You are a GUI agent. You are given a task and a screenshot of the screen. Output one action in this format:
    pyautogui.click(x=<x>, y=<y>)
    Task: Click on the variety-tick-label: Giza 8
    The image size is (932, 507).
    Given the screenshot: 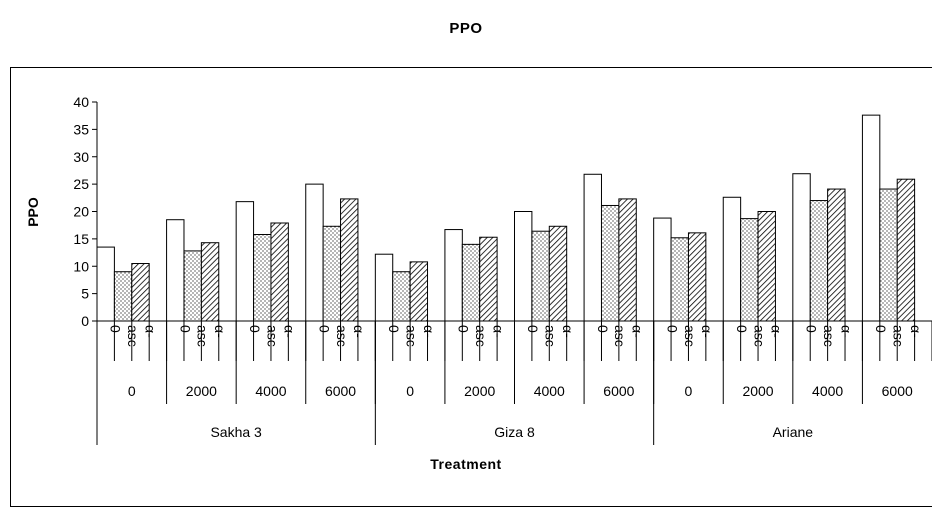 What is the action you would take?
    pyautogui.click(x=514, y=432)
    